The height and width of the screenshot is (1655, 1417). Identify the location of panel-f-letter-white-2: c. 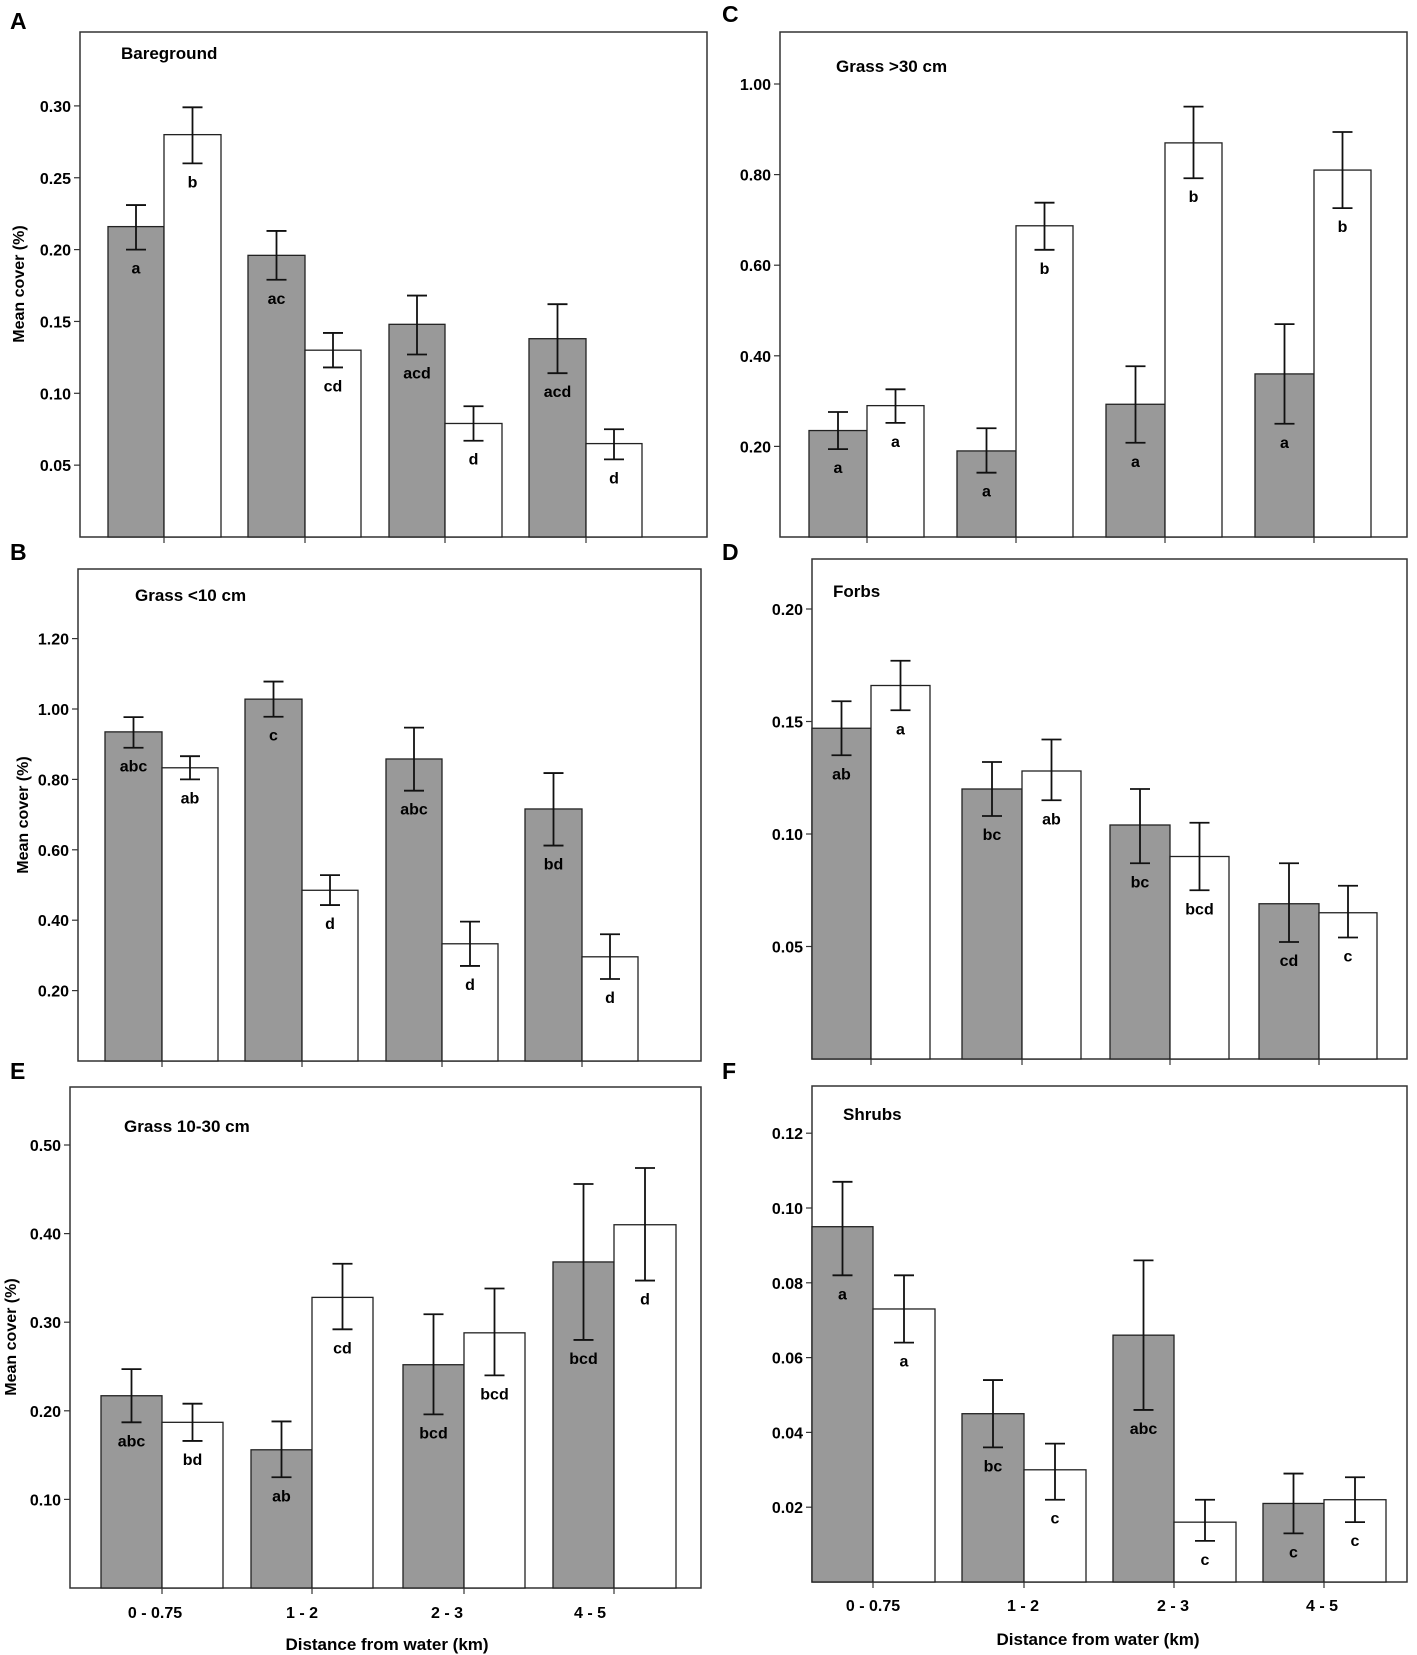
(1205, 1560).